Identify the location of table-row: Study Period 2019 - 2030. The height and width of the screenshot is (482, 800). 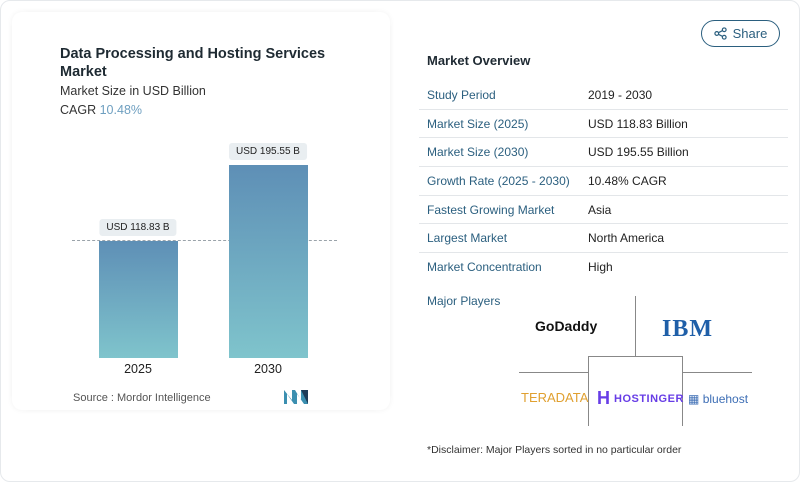
(603, 95).